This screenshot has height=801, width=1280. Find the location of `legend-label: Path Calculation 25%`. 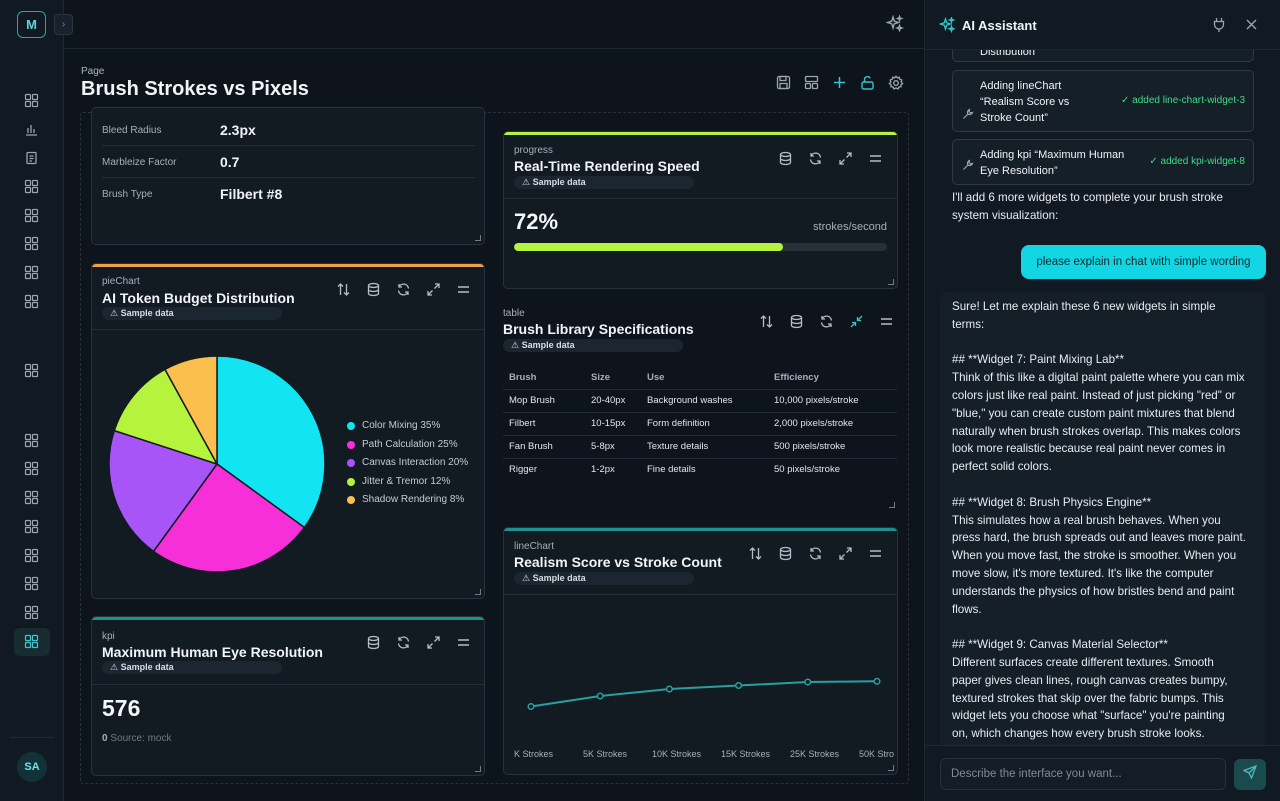

legend-label: Path Calculation 25% is located at coordinates (410, 444).